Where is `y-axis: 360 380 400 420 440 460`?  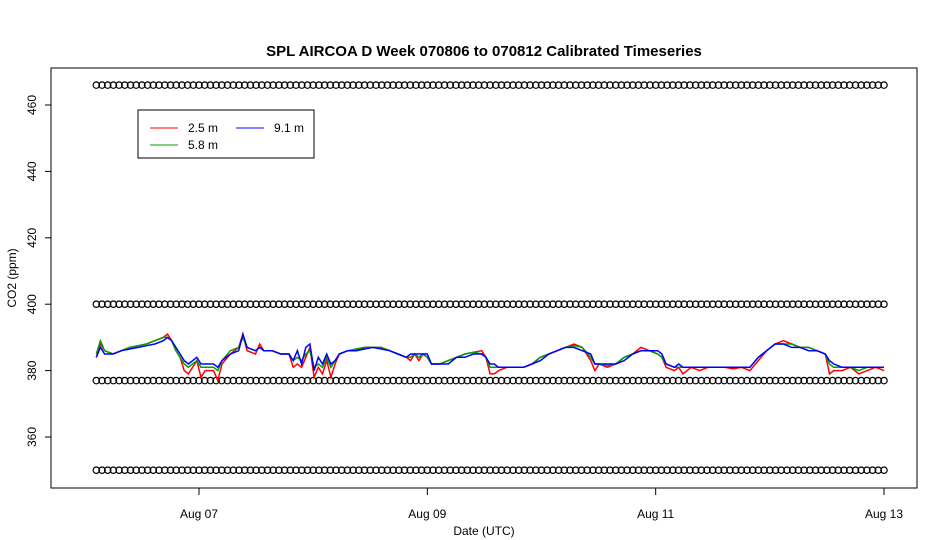 y-axis: 360 380 400 420 440 460 is located at coordinates (38, 271).